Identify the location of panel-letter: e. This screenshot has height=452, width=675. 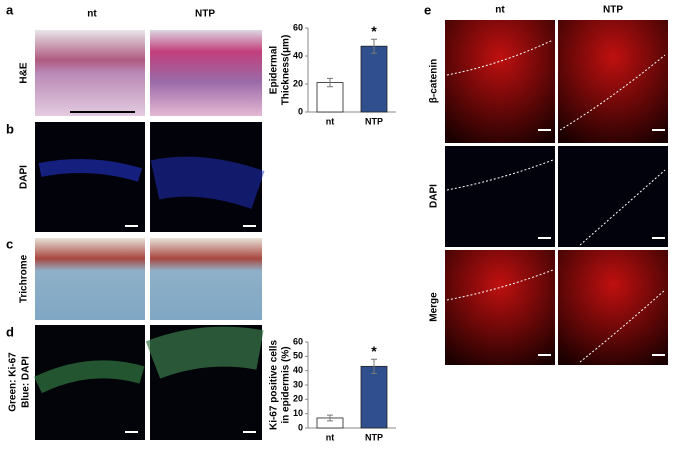
(427, 9).